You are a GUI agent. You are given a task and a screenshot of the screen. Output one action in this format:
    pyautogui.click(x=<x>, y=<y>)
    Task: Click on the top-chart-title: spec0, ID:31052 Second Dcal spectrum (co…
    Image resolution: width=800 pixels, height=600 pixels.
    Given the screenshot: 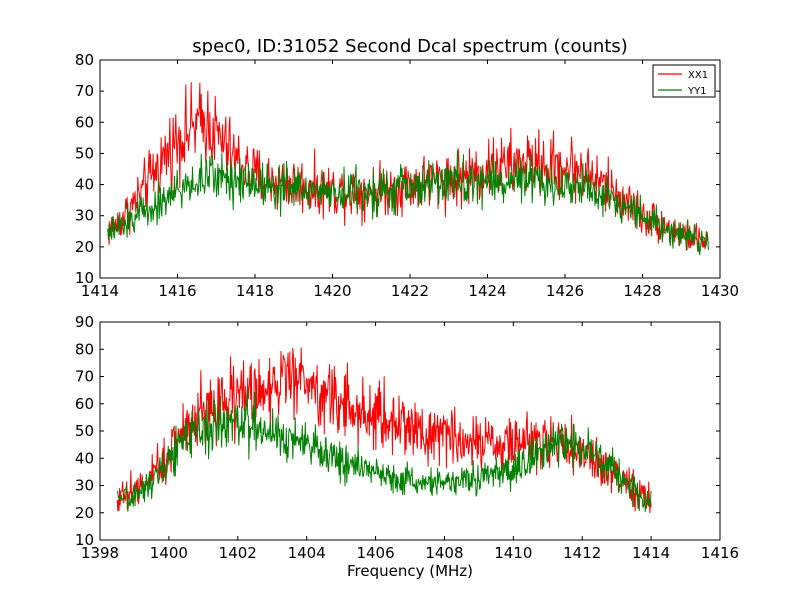 What is the action you would take?
    pyautogui.click(x=409, y=46)
    